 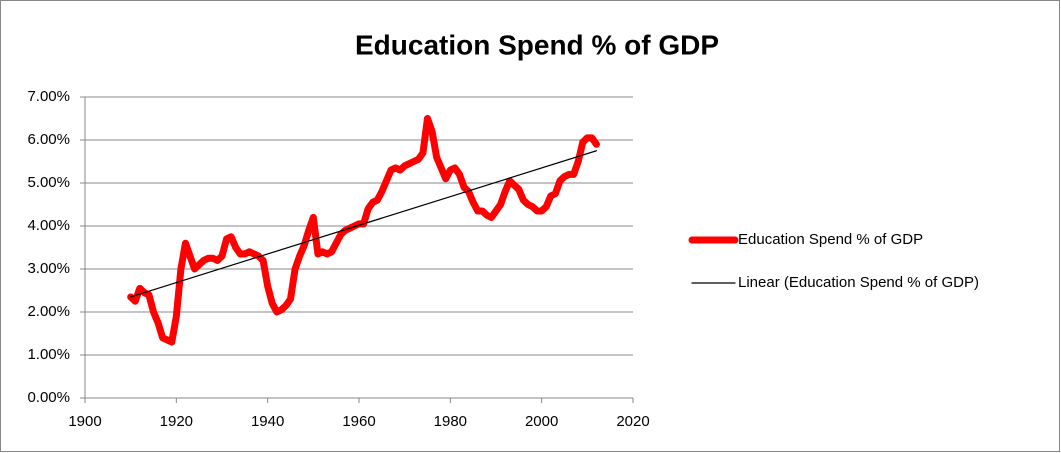 I want to click on x-tick-label: 2020, so click(x=632, y=421).